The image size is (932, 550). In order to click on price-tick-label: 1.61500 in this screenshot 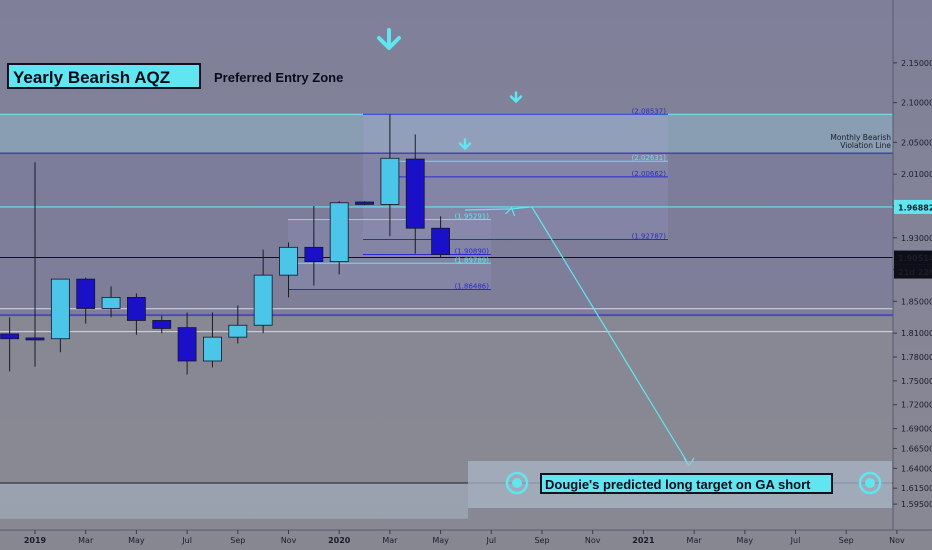, I will do `click(916, 488)`.